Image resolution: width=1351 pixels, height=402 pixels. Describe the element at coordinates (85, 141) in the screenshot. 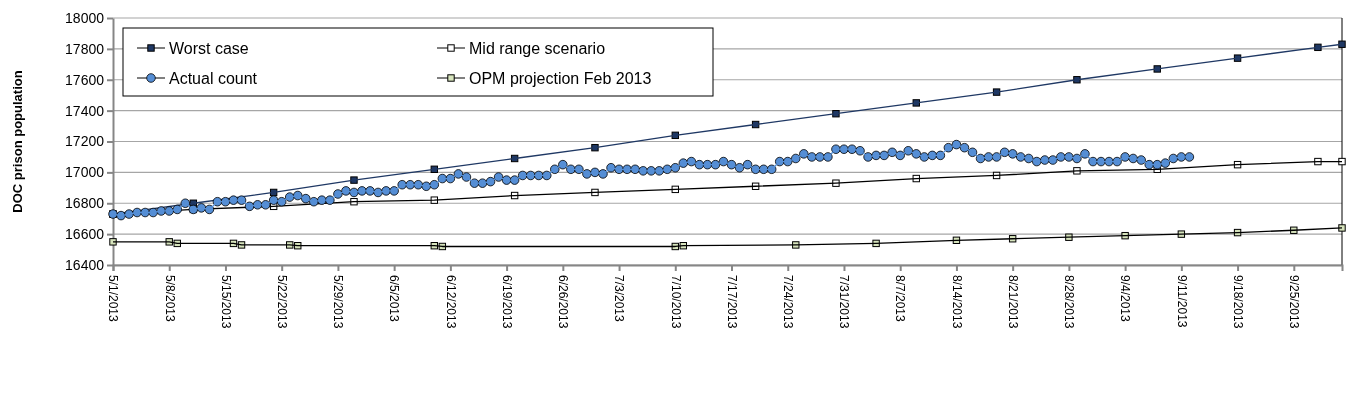

I see `y-tick-label: 17200` at that location.